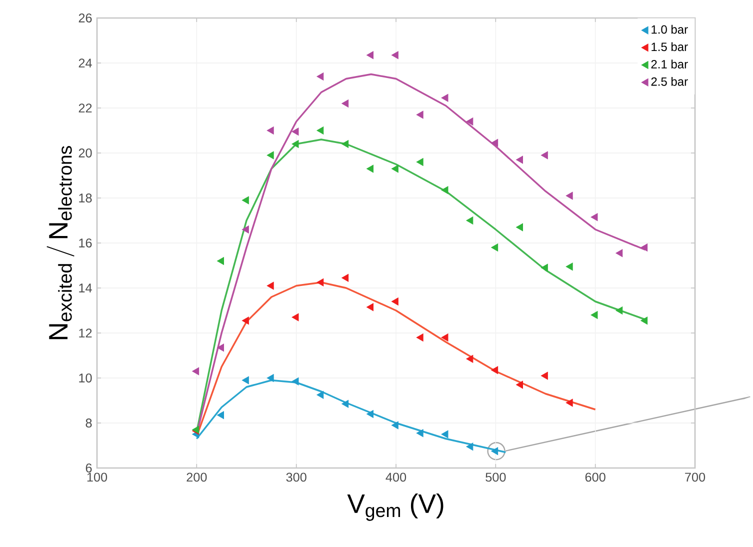  What do you see at coordinates (85, 198) in the screenshot?
I see `y-tick-label: 18` at bounding box center [85, 198].